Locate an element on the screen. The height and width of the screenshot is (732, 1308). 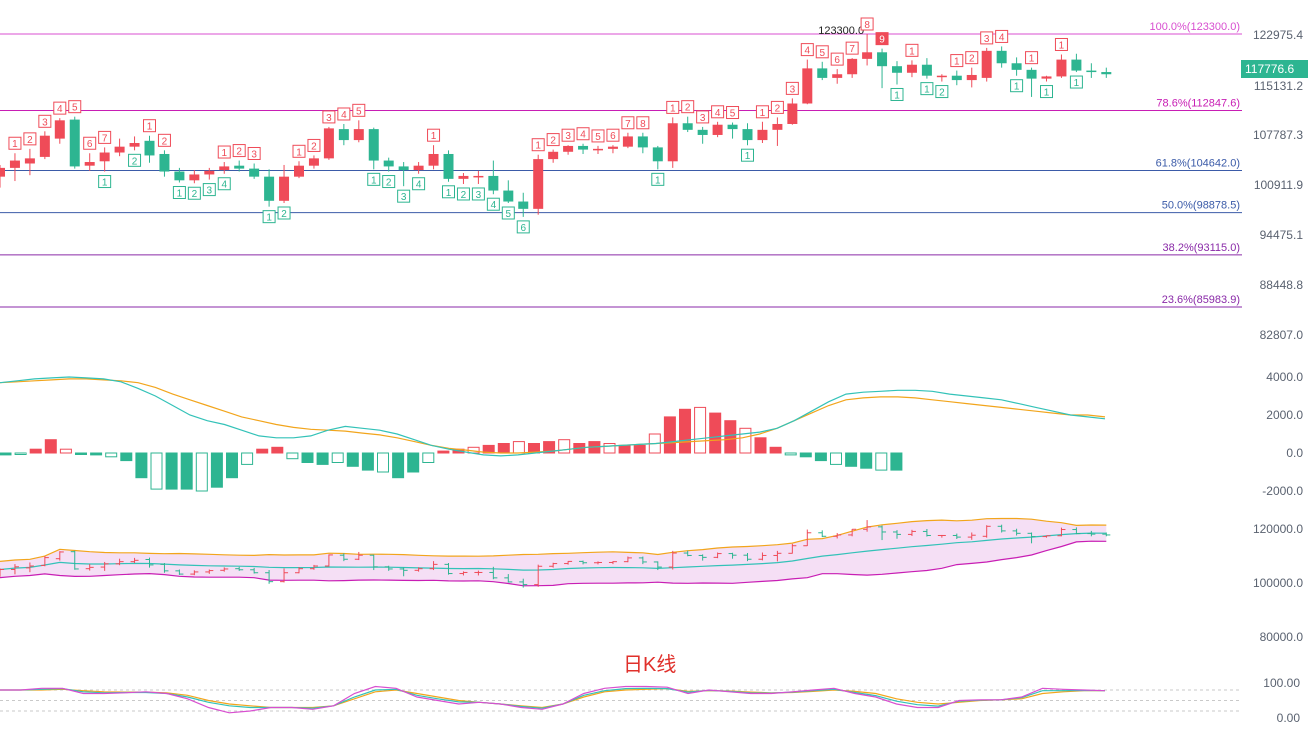
fib-level-label: 78.6%(112847.6) is located at coordinates (1198, 103).